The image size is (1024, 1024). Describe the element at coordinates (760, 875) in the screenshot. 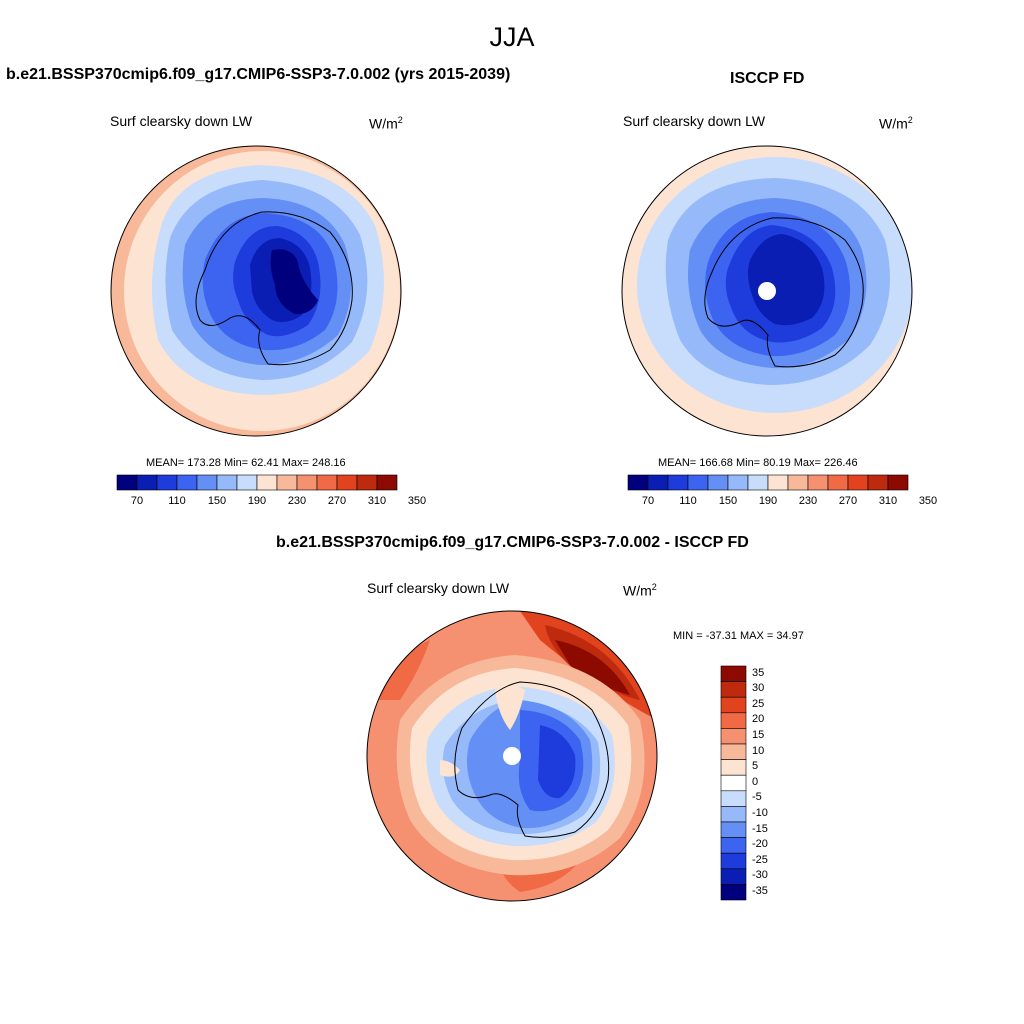

I see `colorbar-tick-label: -30` at that location.